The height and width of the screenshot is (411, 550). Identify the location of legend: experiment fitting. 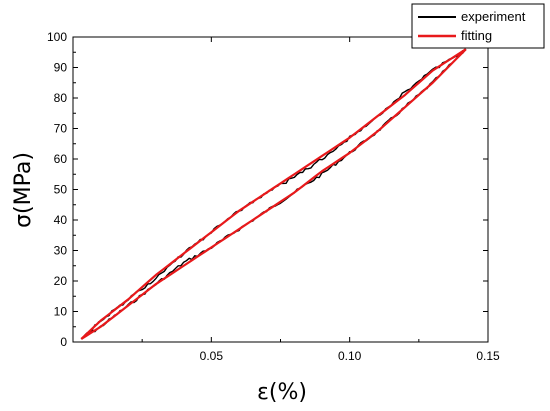
(478, 26).